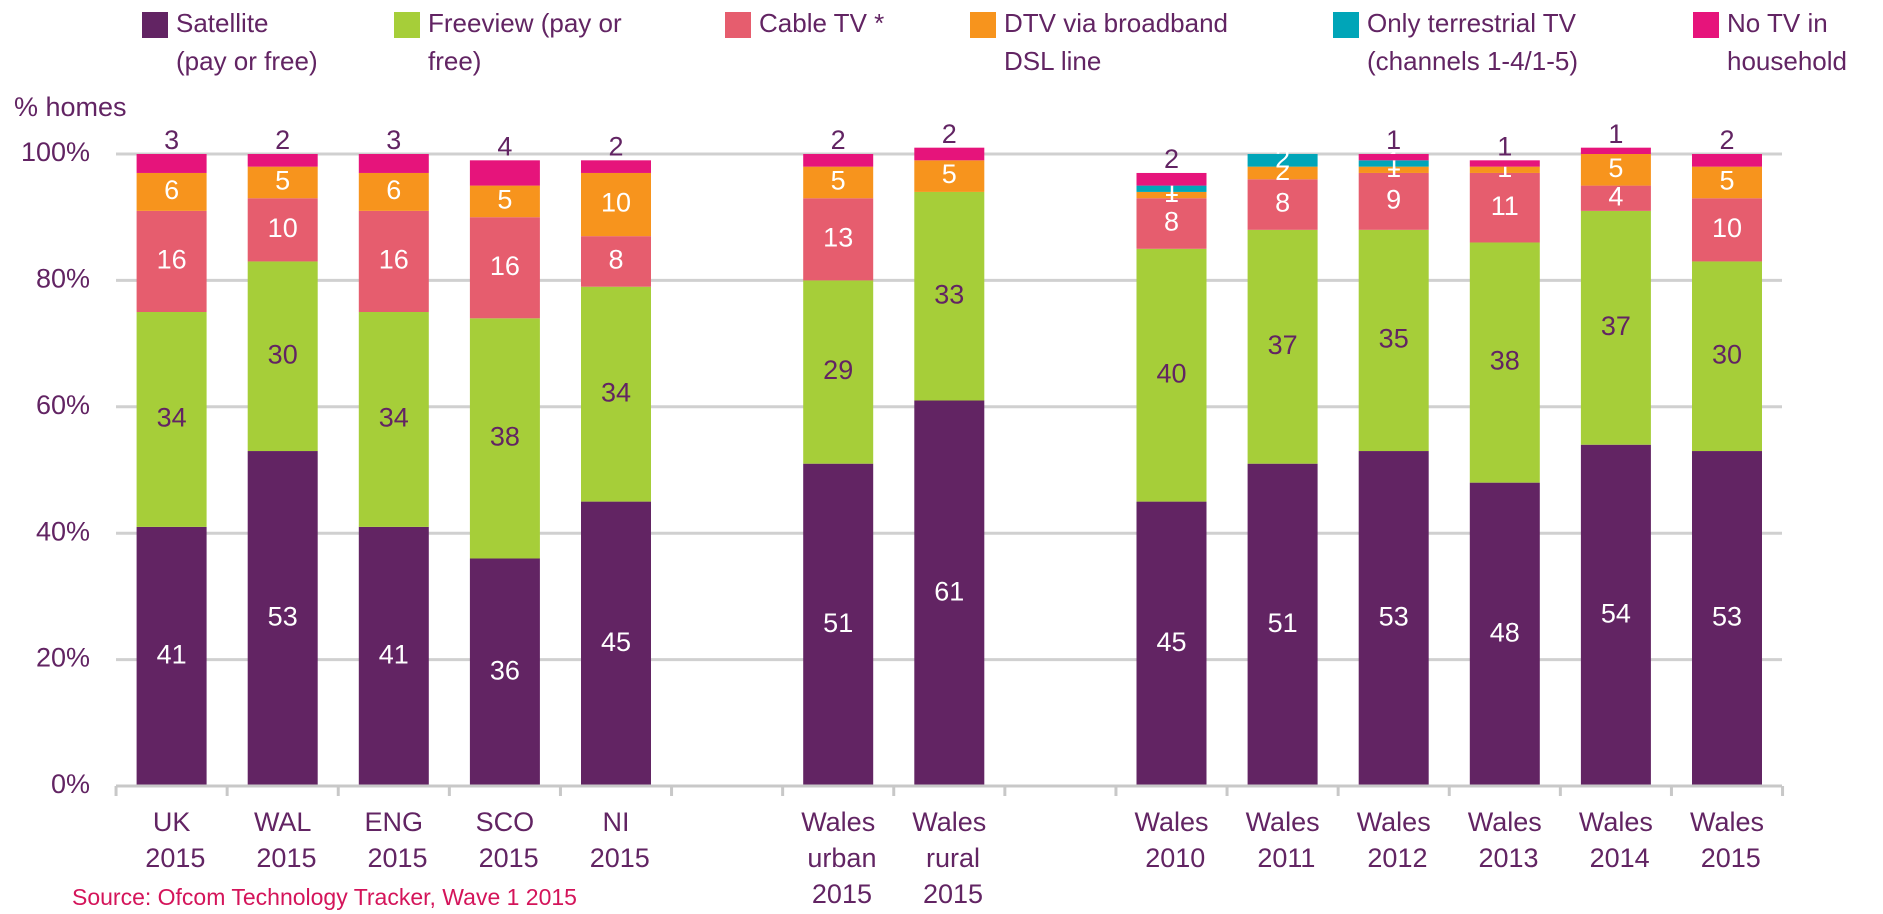  What do you see at coordinates (247, 42) in the screenshot?
I see `legend-label: Satellite (pay or free)` at bounding box center [247, 42].